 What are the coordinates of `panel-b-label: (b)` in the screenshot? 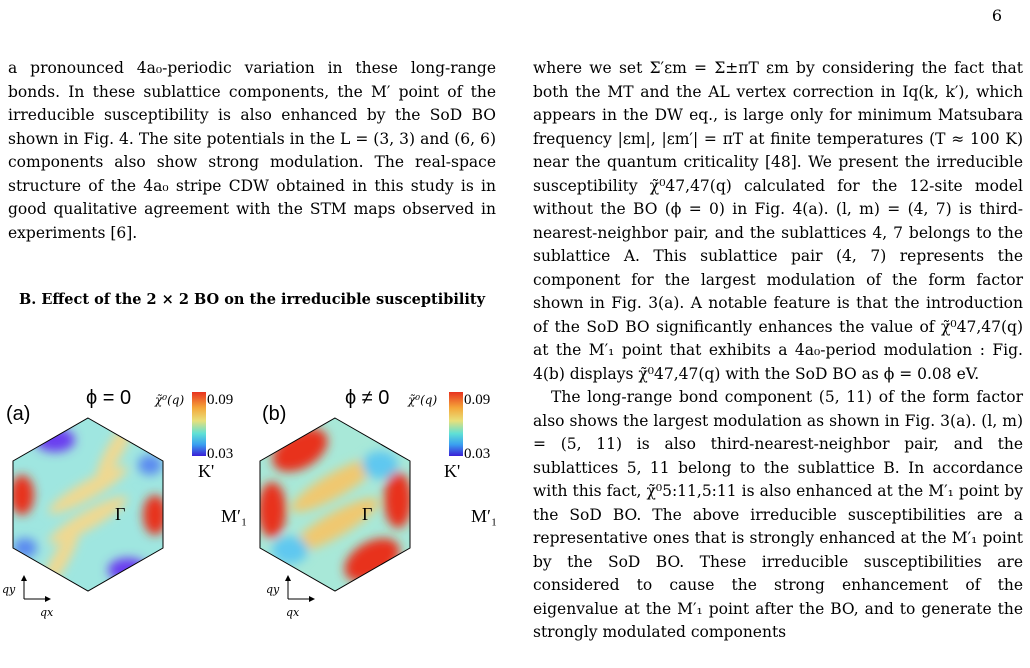 It's located at (274, 414).